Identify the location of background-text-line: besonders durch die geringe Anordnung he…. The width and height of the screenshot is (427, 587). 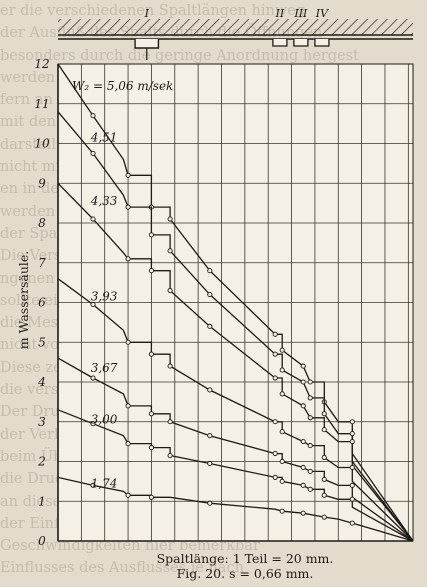
(179, 55).